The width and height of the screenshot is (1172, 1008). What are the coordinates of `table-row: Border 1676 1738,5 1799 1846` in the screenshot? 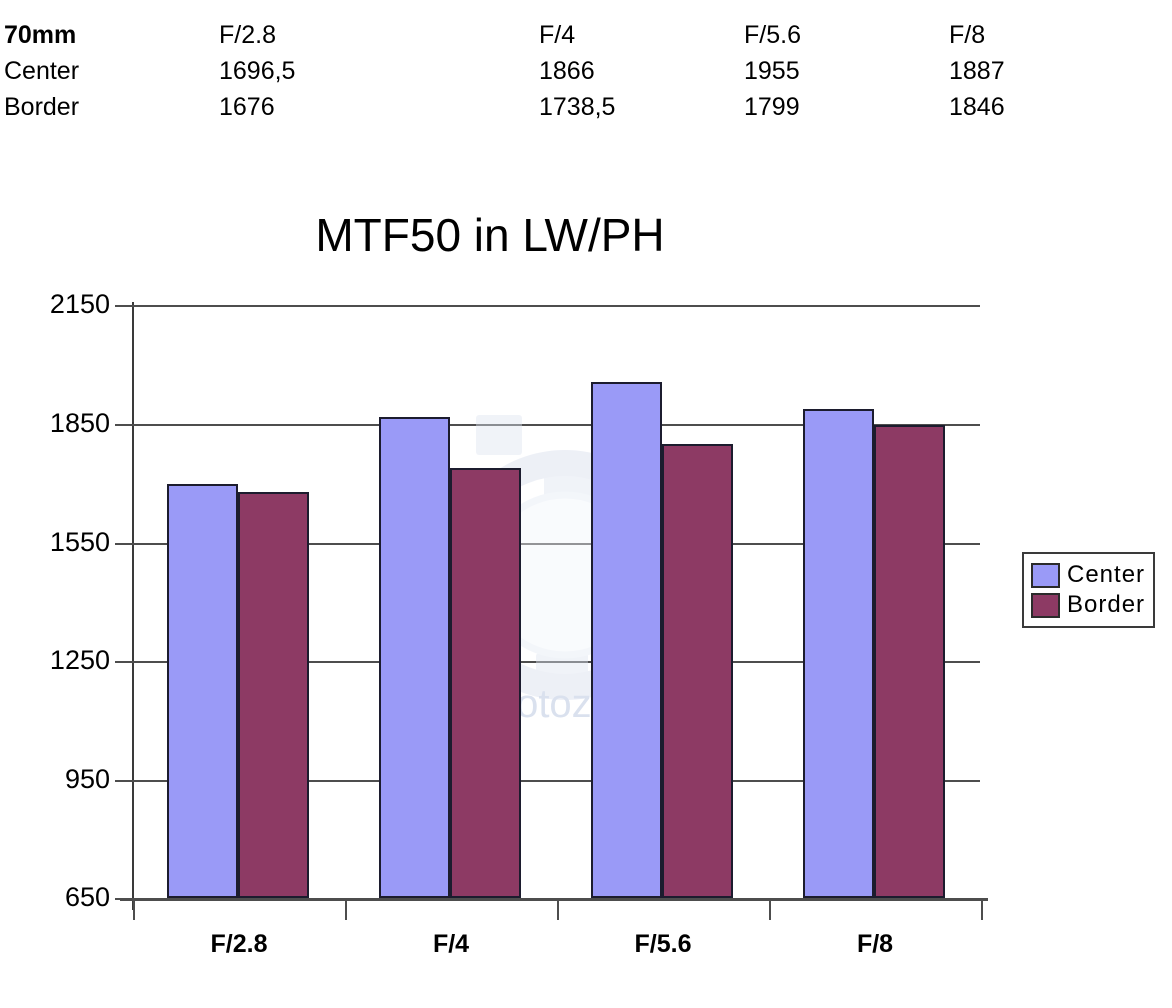 It's located at (550, 108).